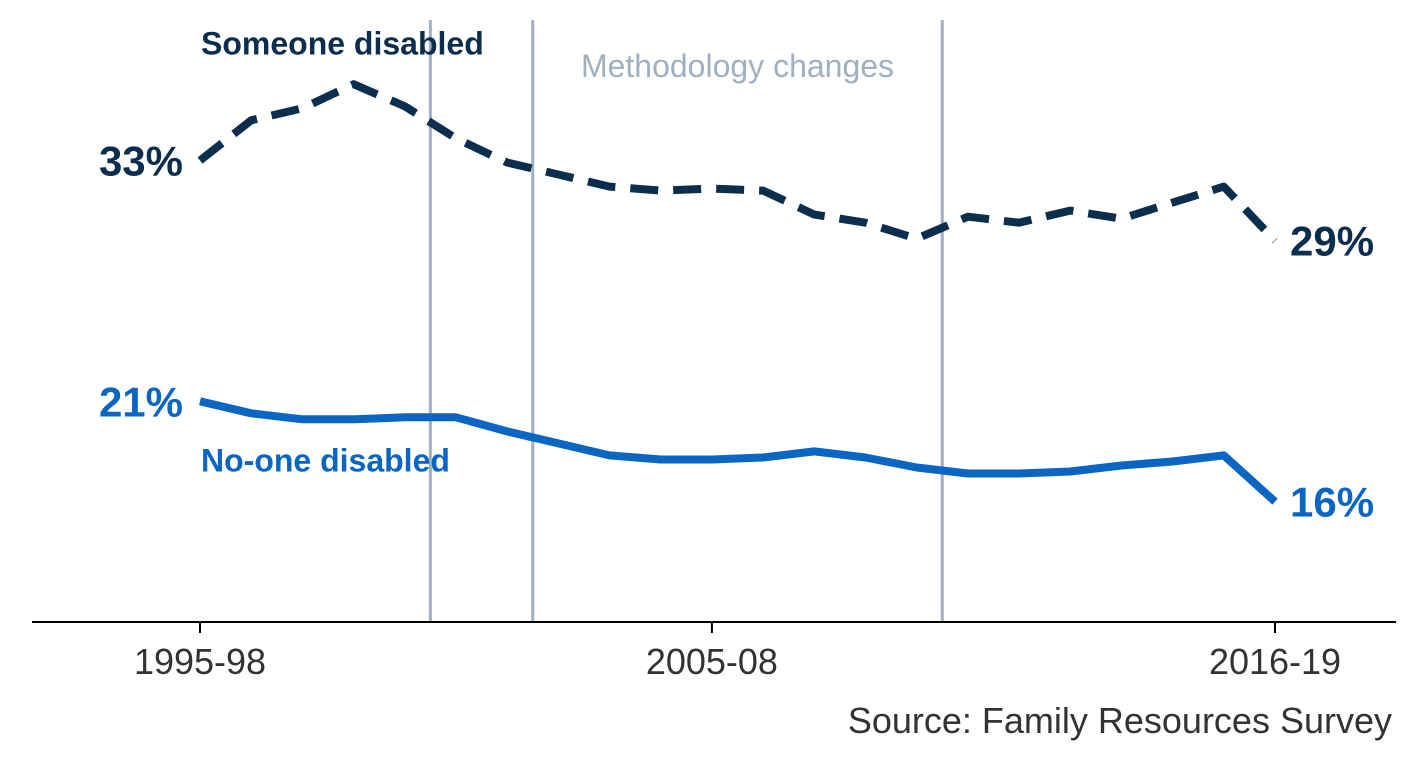  What do you see at coordinates (141, 160) in the screenshot?
I see `someone-disabled-start-label: 33%` at bounding box center [141, 160].